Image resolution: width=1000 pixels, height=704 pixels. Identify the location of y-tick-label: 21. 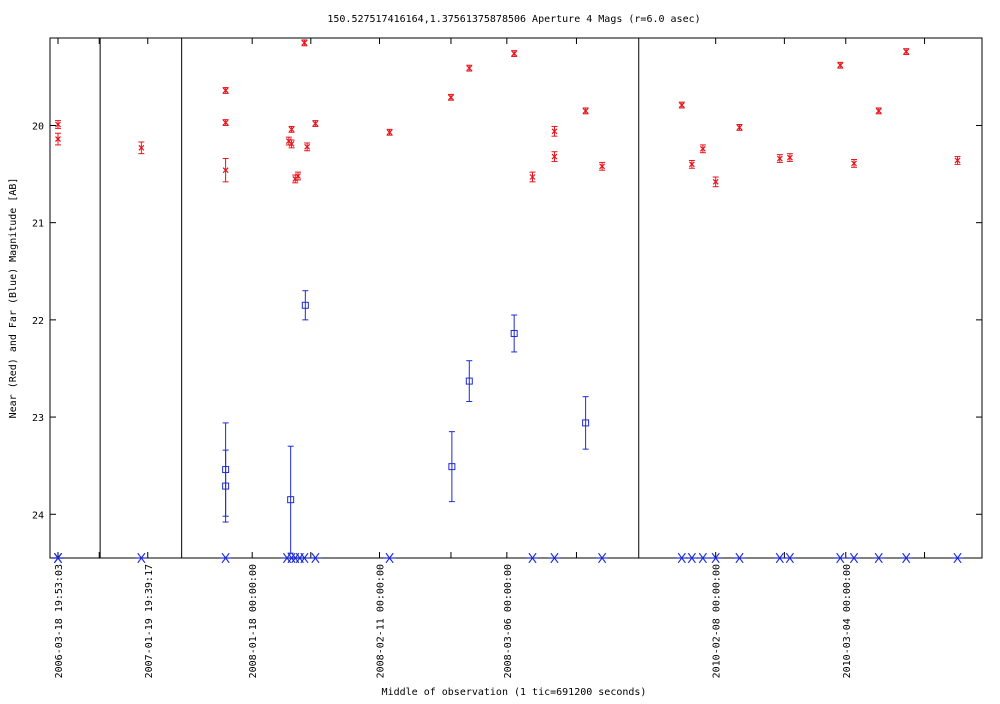
(38, 224).